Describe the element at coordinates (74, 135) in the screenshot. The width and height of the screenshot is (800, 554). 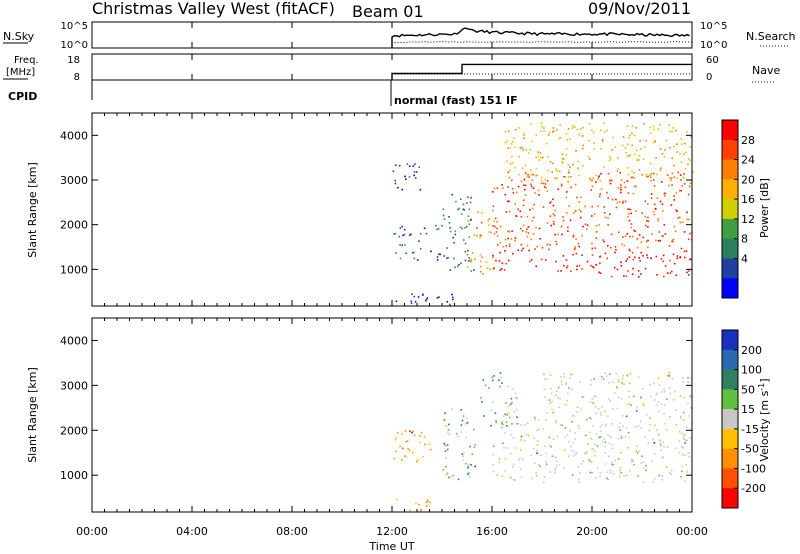
I see `y-tick-label: 4000` at that location.